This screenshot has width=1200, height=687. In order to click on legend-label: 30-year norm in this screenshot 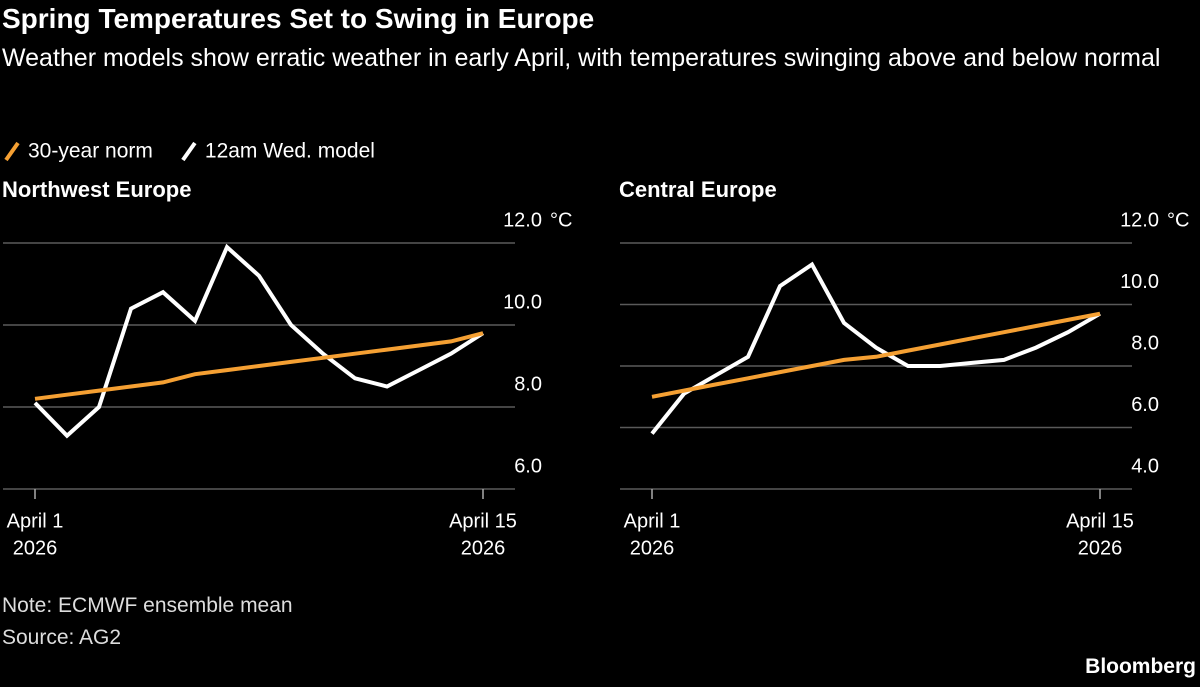, I will do `click(90, 151)`.